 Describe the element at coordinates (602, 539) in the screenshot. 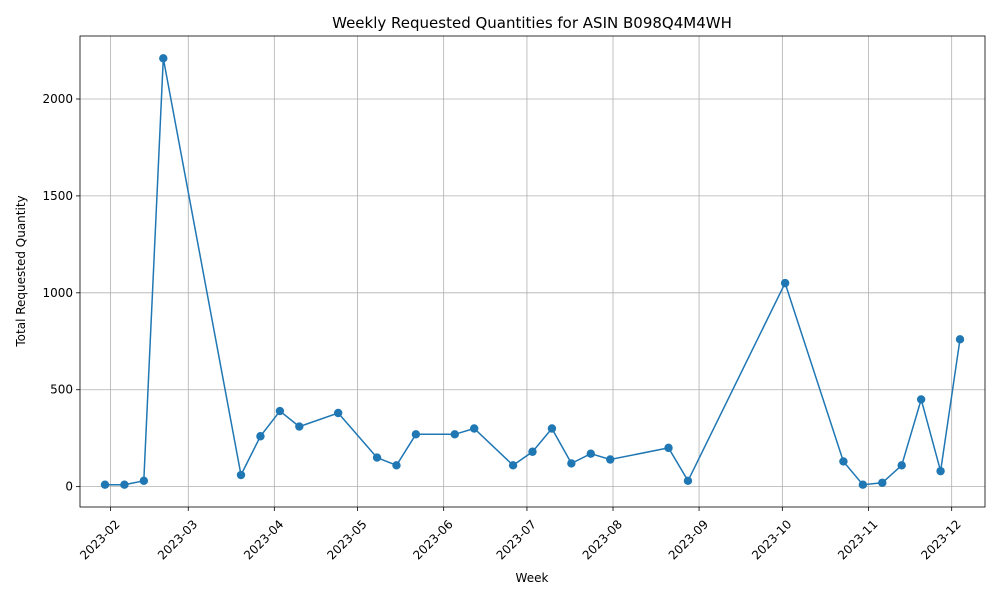

I see `x-tick-label: 2023-08` at that location.